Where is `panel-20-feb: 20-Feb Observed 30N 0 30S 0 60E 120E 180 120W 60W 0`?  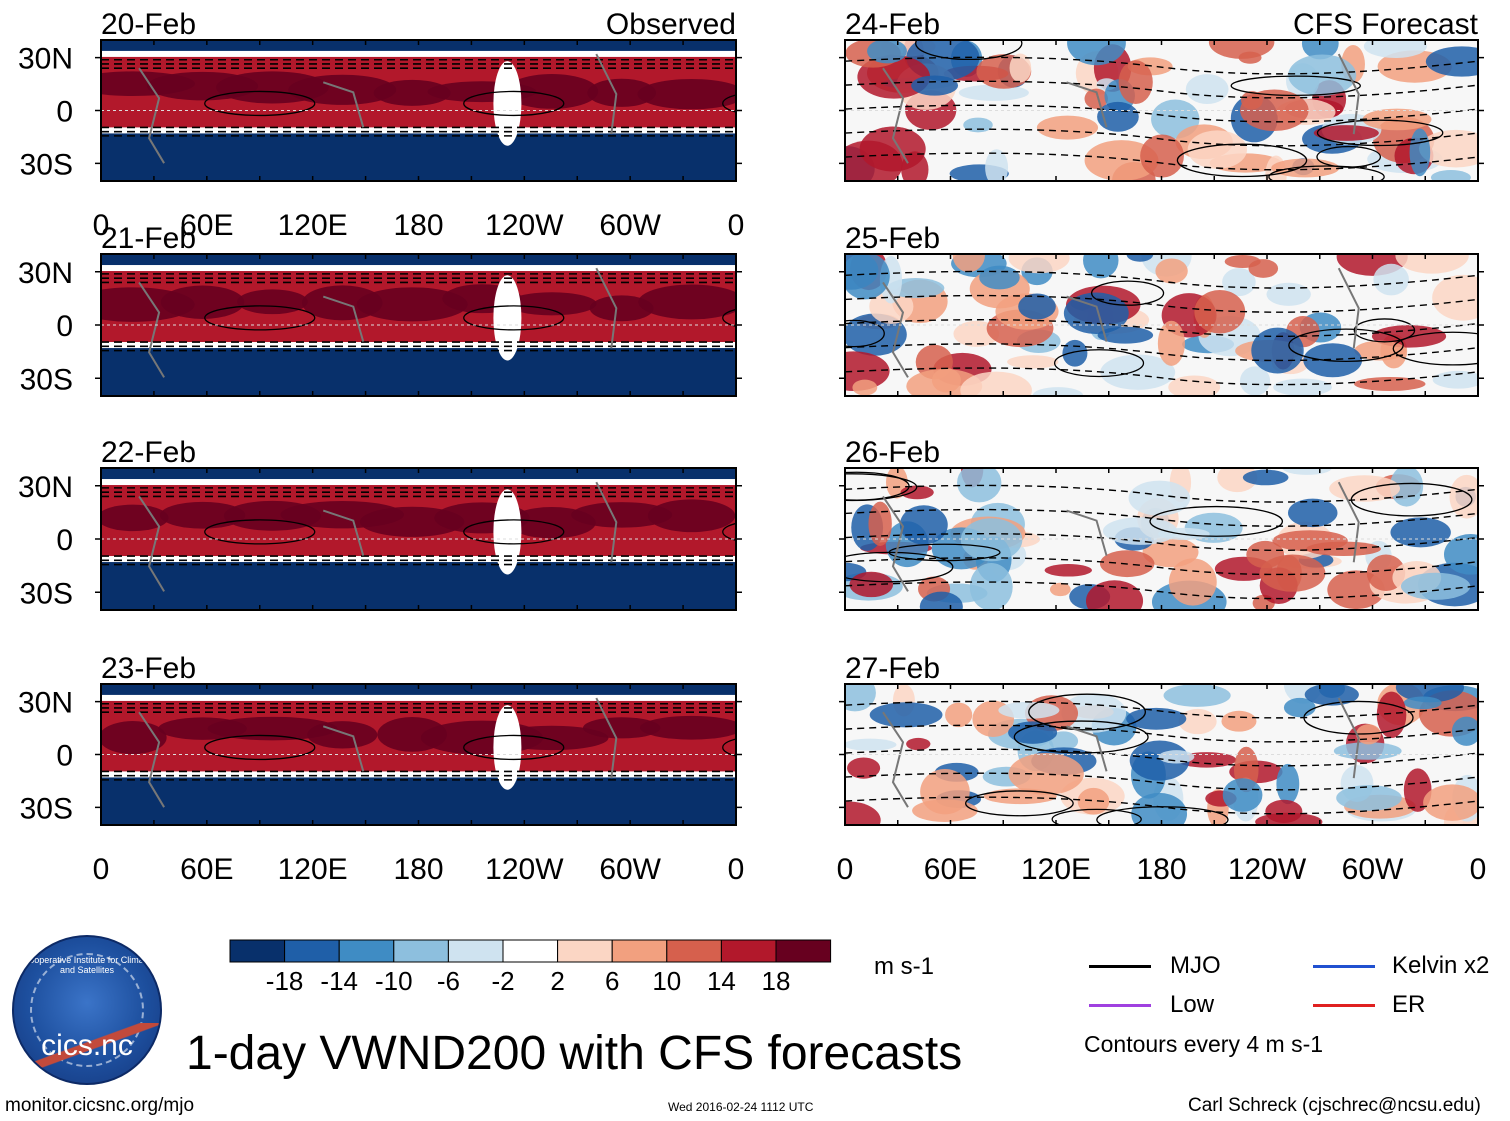
panel-20-feb: 20-Feb Observed 30N 0 30S 0 60E 120E 180 120W 60W 0 is located at coordinates (381, 125).